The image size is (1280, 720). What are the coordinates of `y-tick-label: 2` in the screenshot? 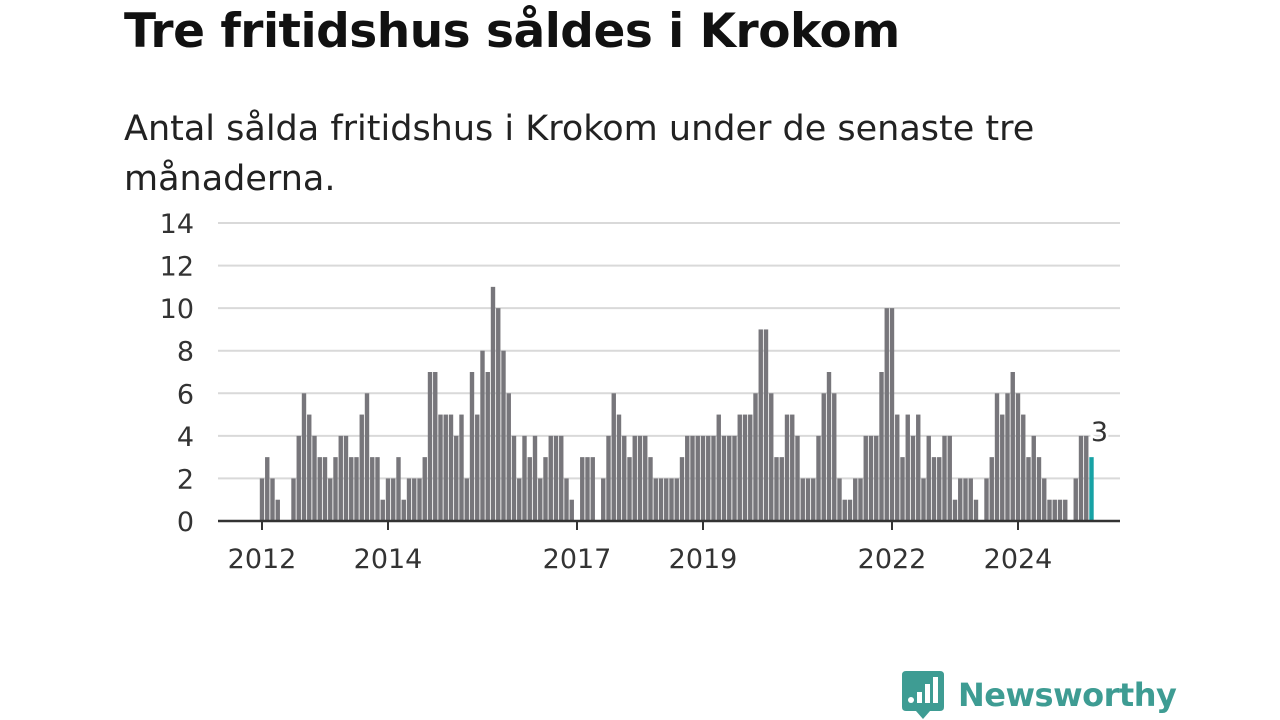 It's located at (185, 479).